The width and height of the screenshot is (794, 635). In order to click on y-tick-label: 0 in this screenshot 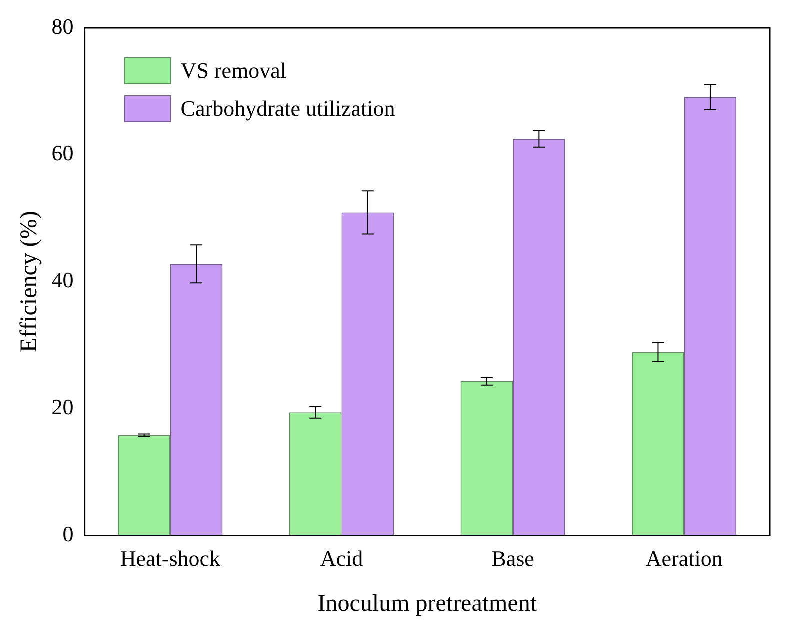, I will do `click(68, 534)`.